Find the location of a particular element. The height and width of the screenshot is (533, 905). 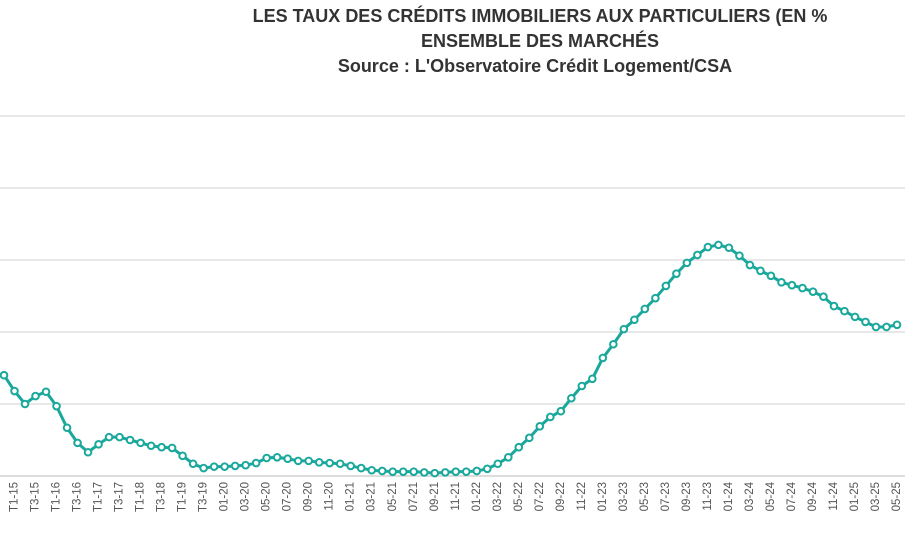

x-tick-label: 11-24 is located at coordinates (834, 495).